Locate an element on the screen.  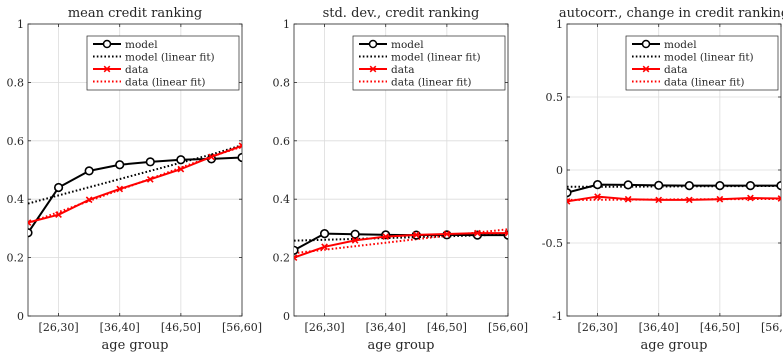
chart-title: autocorr., change in credit ranking is located at coordinates (671, 13).